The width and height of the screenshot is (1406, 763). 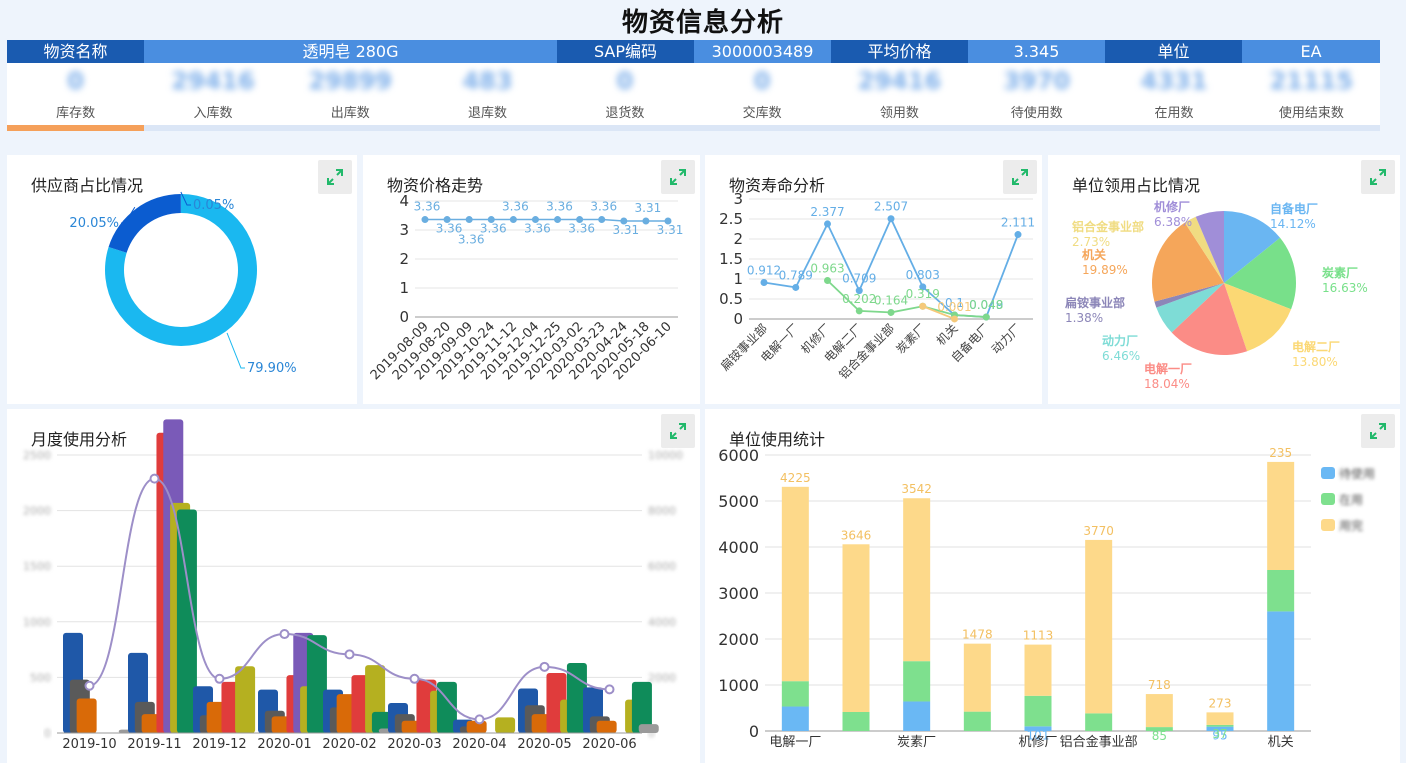 I want to click on slice-name-label: 机关, so click(x=1094, y=254).